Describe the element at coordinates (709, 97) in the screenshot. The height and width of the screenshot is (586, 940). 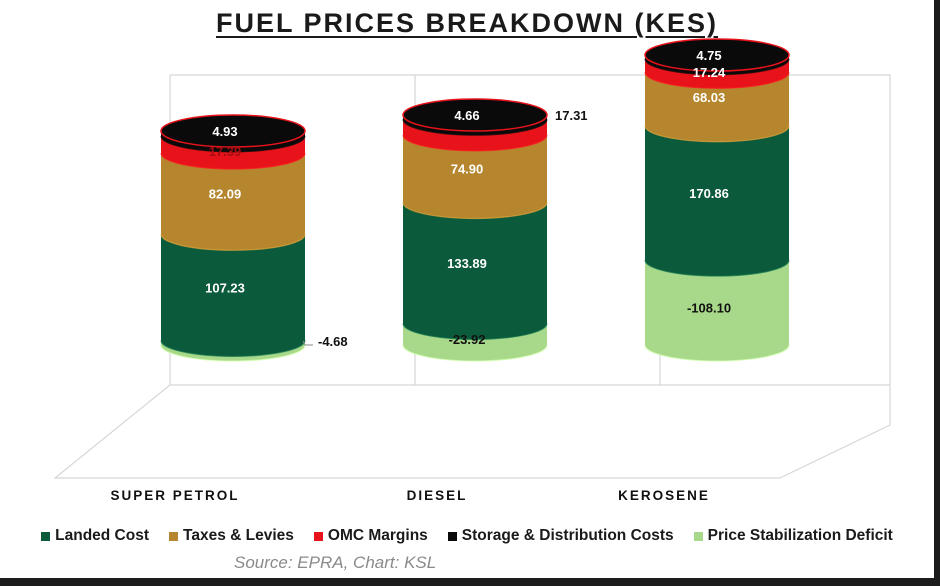
I see `data-label-taxes-levies-kerosene: 68.03` at that location.